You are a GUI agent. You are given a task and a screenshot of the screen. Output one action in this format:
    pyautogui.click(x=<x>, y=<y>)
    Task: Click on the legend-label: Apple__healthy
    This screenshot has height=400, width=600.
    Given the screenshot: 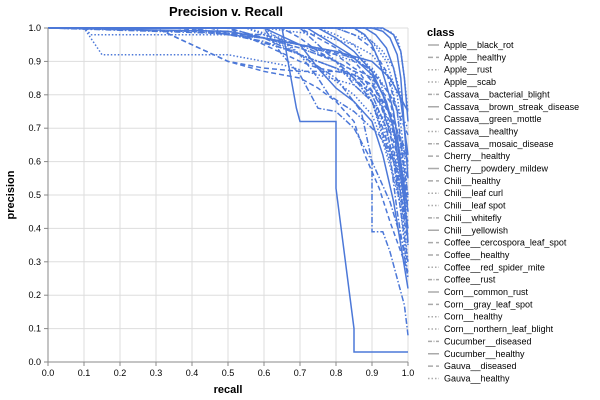 What is the action you would take?
    pyautogui.click(x=475, y=57)
    